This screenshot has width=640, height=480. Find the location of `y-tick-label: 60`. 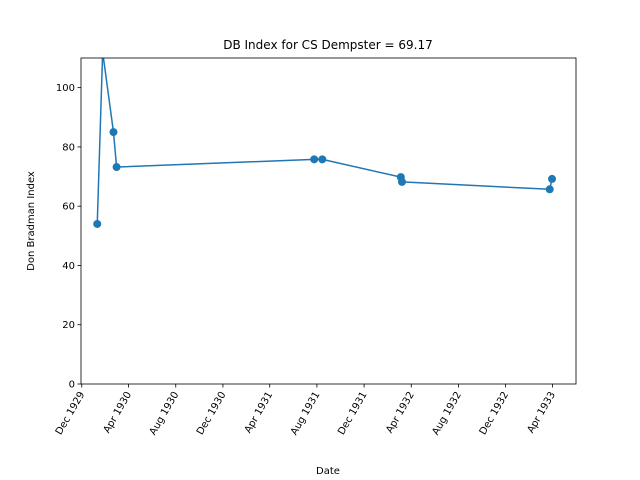

y-tick-label: 60 is located at coordinates (68, 207).